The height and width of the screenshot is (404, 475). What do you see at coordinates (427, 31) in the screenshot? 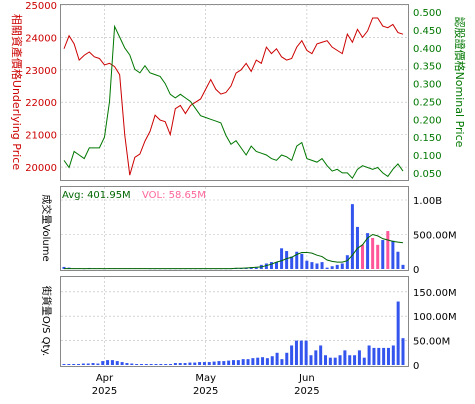
I see `right-tick-label: 0.450` at bounding box center [427, 31].